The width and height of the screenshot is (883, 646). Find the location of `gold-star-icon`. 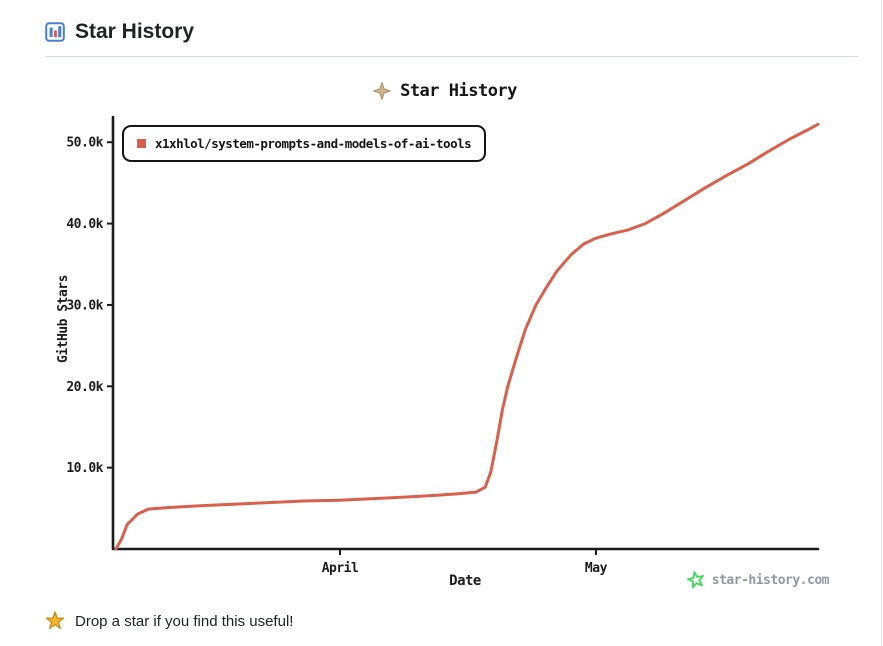

gold-star-icon is located at coordinates (55, 620).